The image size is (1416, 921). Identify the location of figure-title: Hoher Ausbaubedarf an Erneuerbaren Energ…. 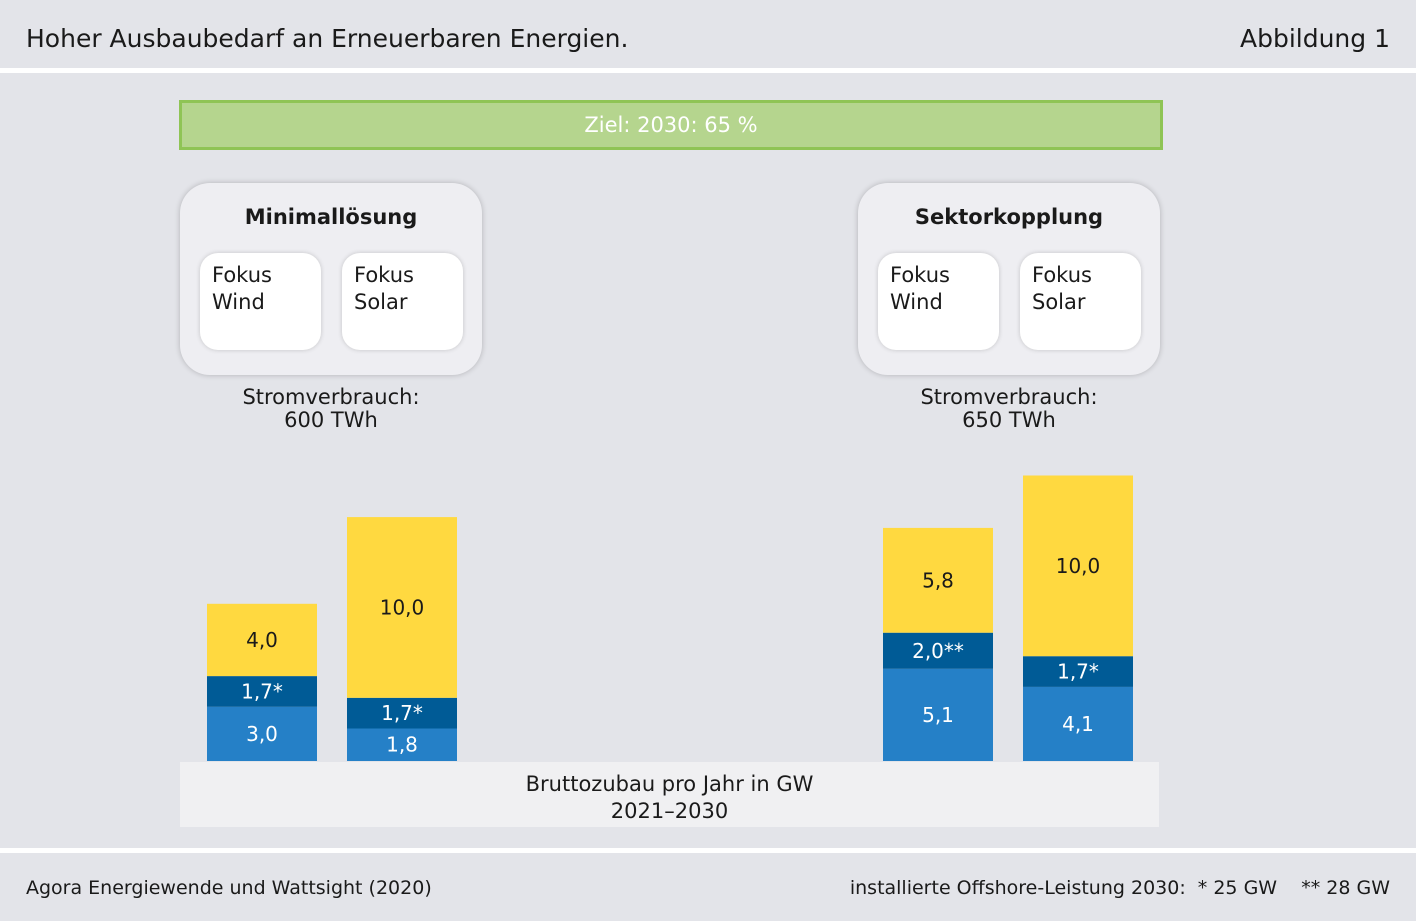
(327, 38).